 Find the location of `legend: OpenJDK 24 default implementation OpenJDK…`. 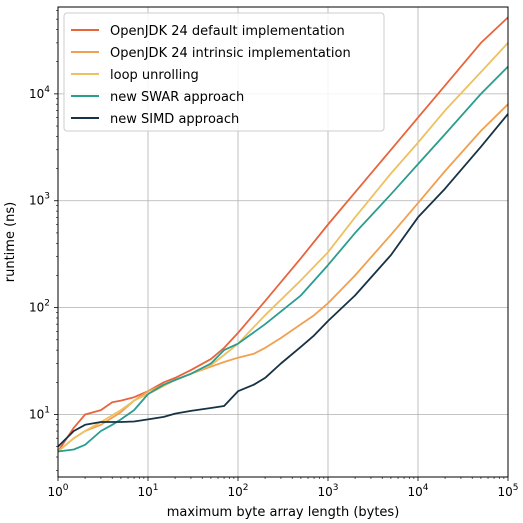

legend: OpenJDK 24 default implementation OpenJDK… is located at coordinates (224, 72).